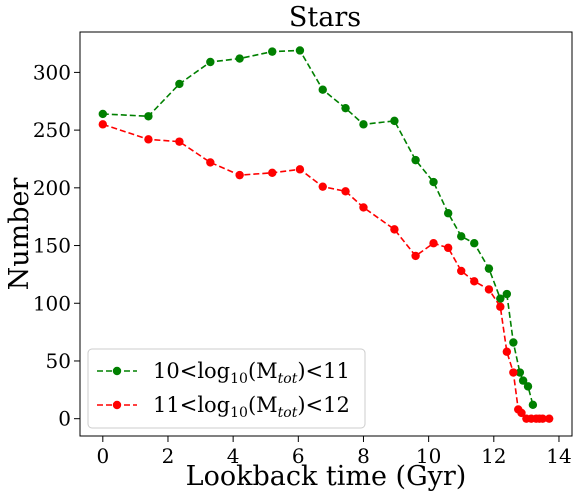 The width and height of the screenshot is (580, 496). Describe the element at coordinates (64, 419) in the screenshot. I see `y-tick-label: 0` at that location.